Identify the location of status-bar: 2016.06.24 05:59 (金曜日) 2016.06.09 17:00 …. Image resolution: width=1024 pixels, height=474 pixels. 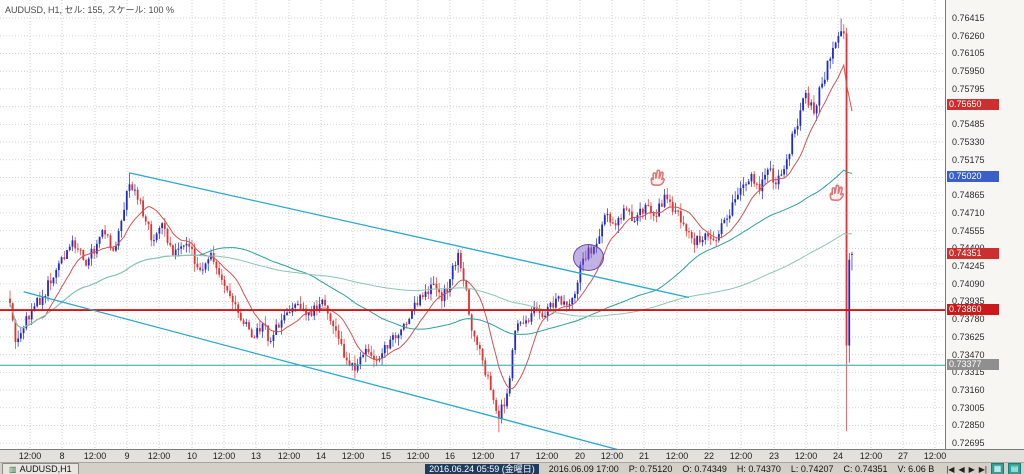
(679, 468).